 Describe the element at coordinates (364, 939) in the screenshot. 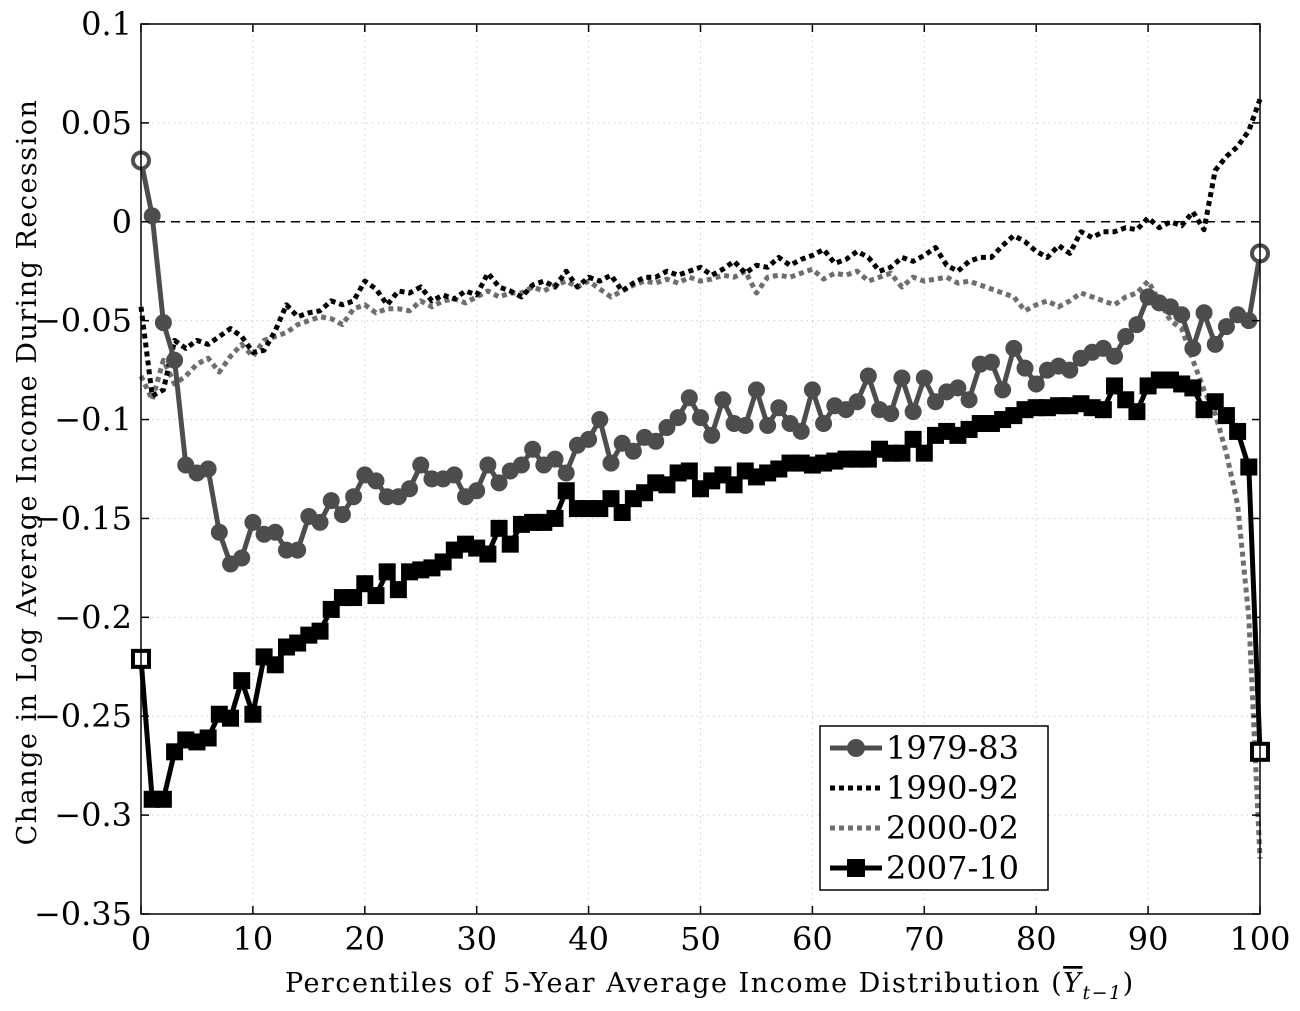

I see `x-tick-label: 20` at that location.